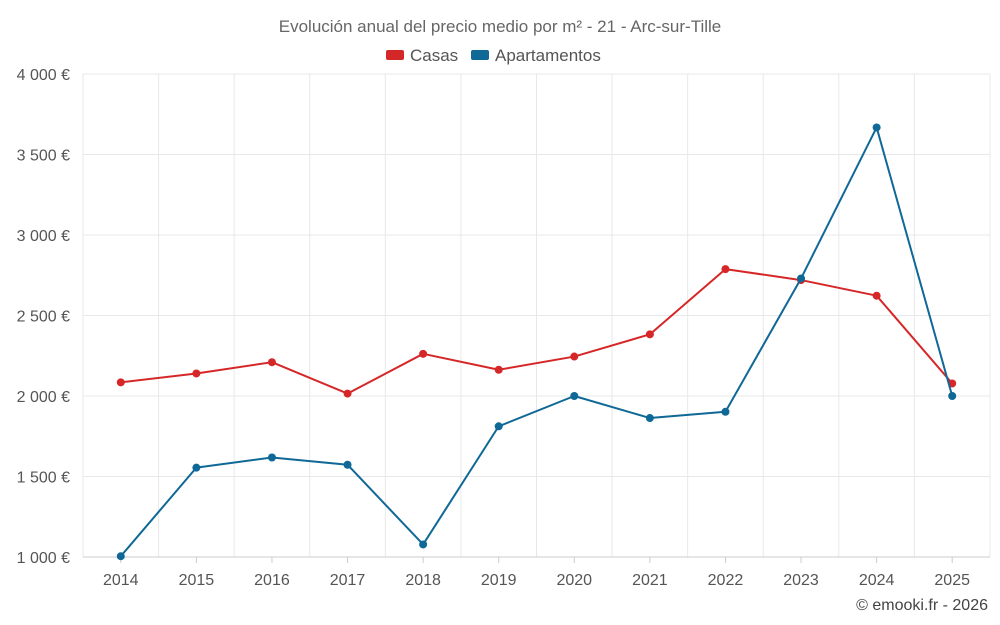  Describe the element at coordinates (43, 317) in the screenshot. I see `y-tick-label: 2 500 €` at that location.